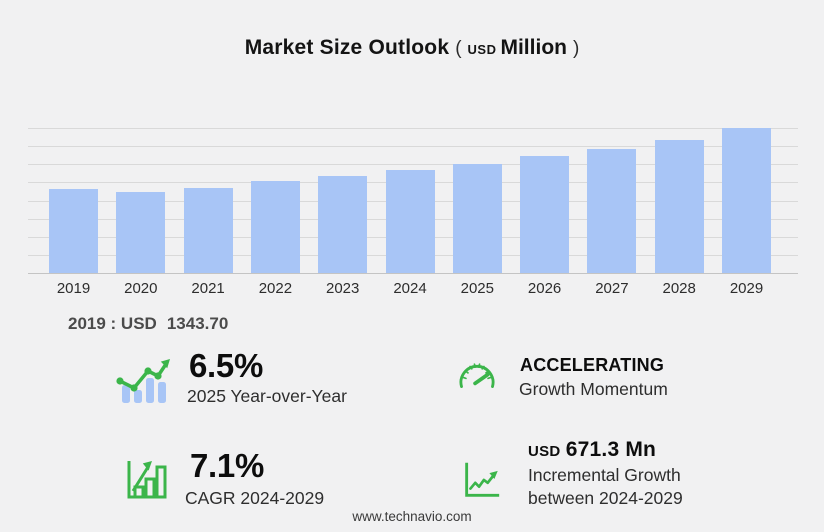 Image resolution: width=824 pixels, height=532 pixels. What do you see at coordinates (612, 211) in the screenshot?
I see `bar-2027` at bounding box center [612, 211].